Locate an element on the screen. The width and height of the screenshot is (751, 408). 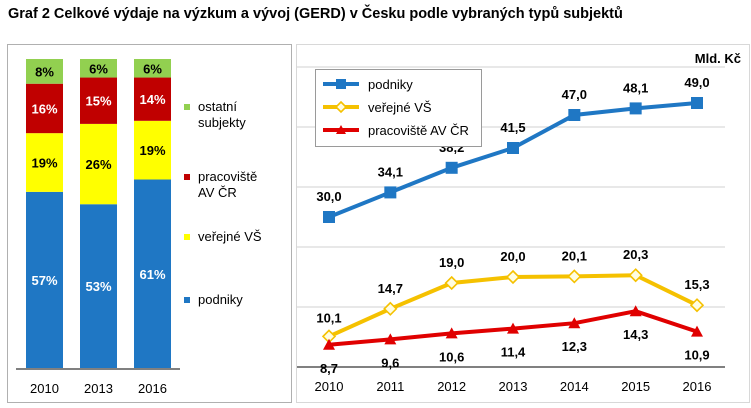
bar-data-label: 16% is located at coordinates (44, 108).